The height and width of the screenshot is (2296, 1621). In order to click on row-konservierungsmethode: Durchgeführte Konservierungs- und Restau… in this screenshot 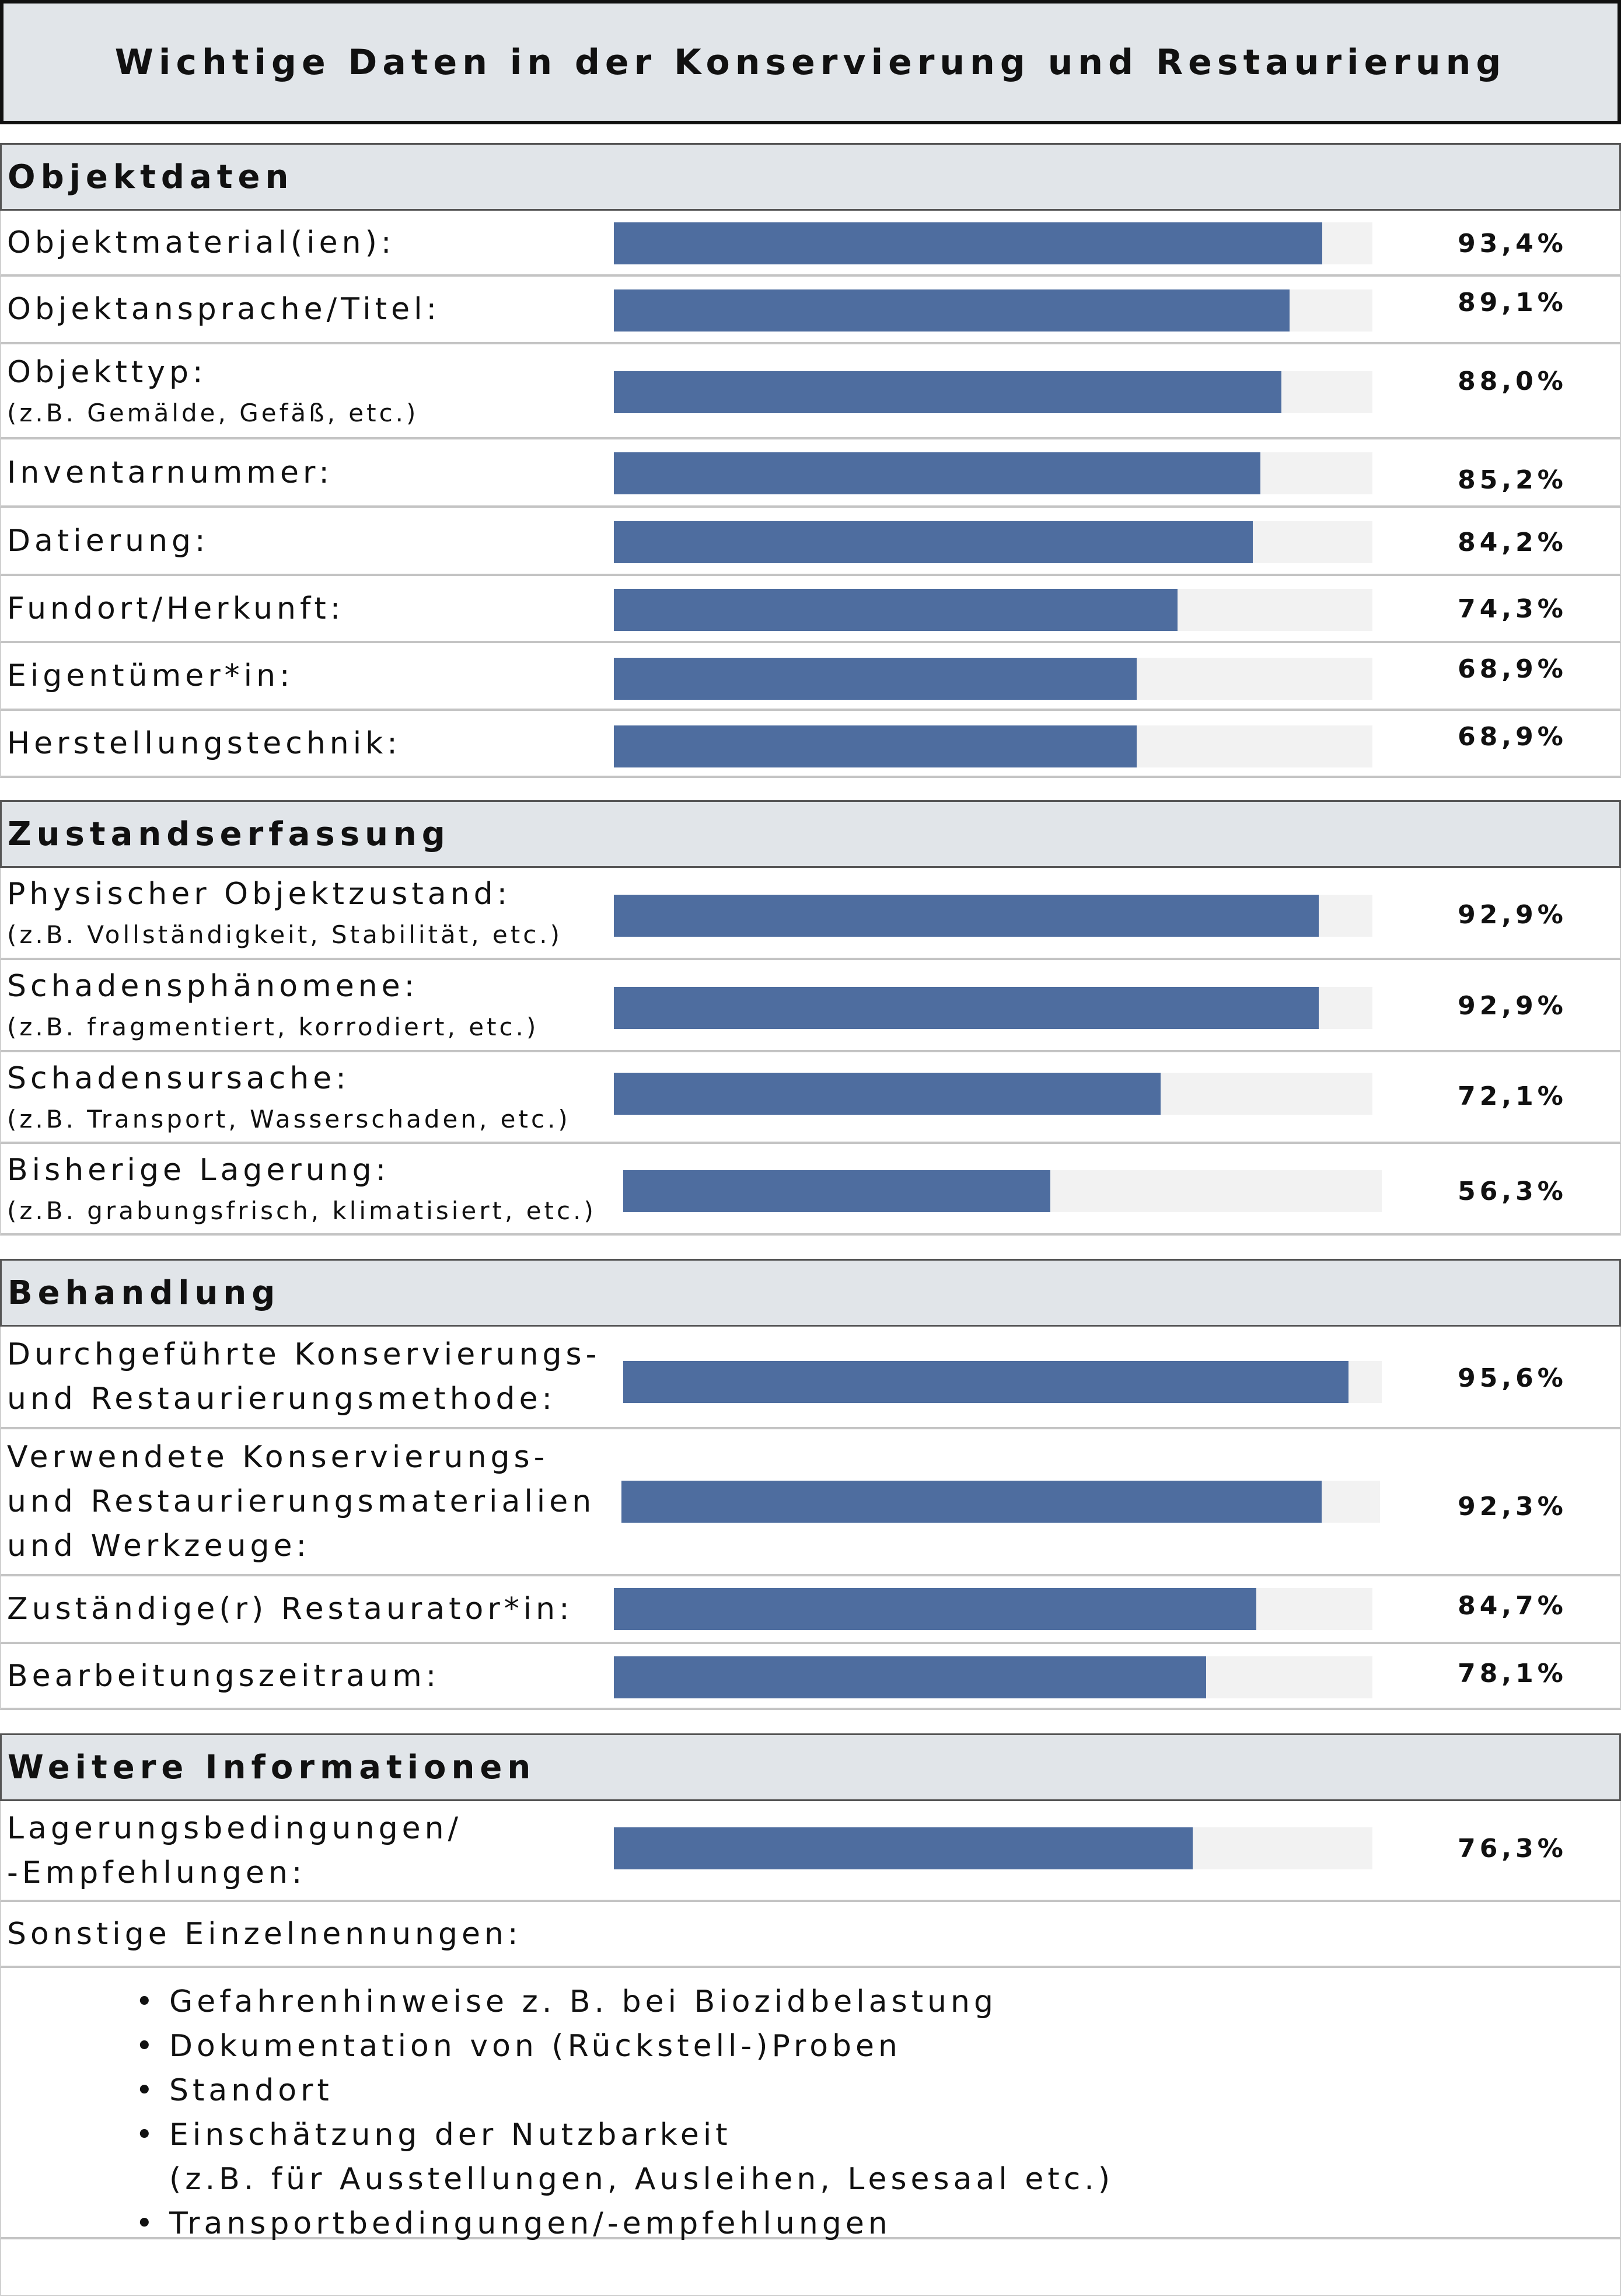, I will do `click(810, 1378)`.